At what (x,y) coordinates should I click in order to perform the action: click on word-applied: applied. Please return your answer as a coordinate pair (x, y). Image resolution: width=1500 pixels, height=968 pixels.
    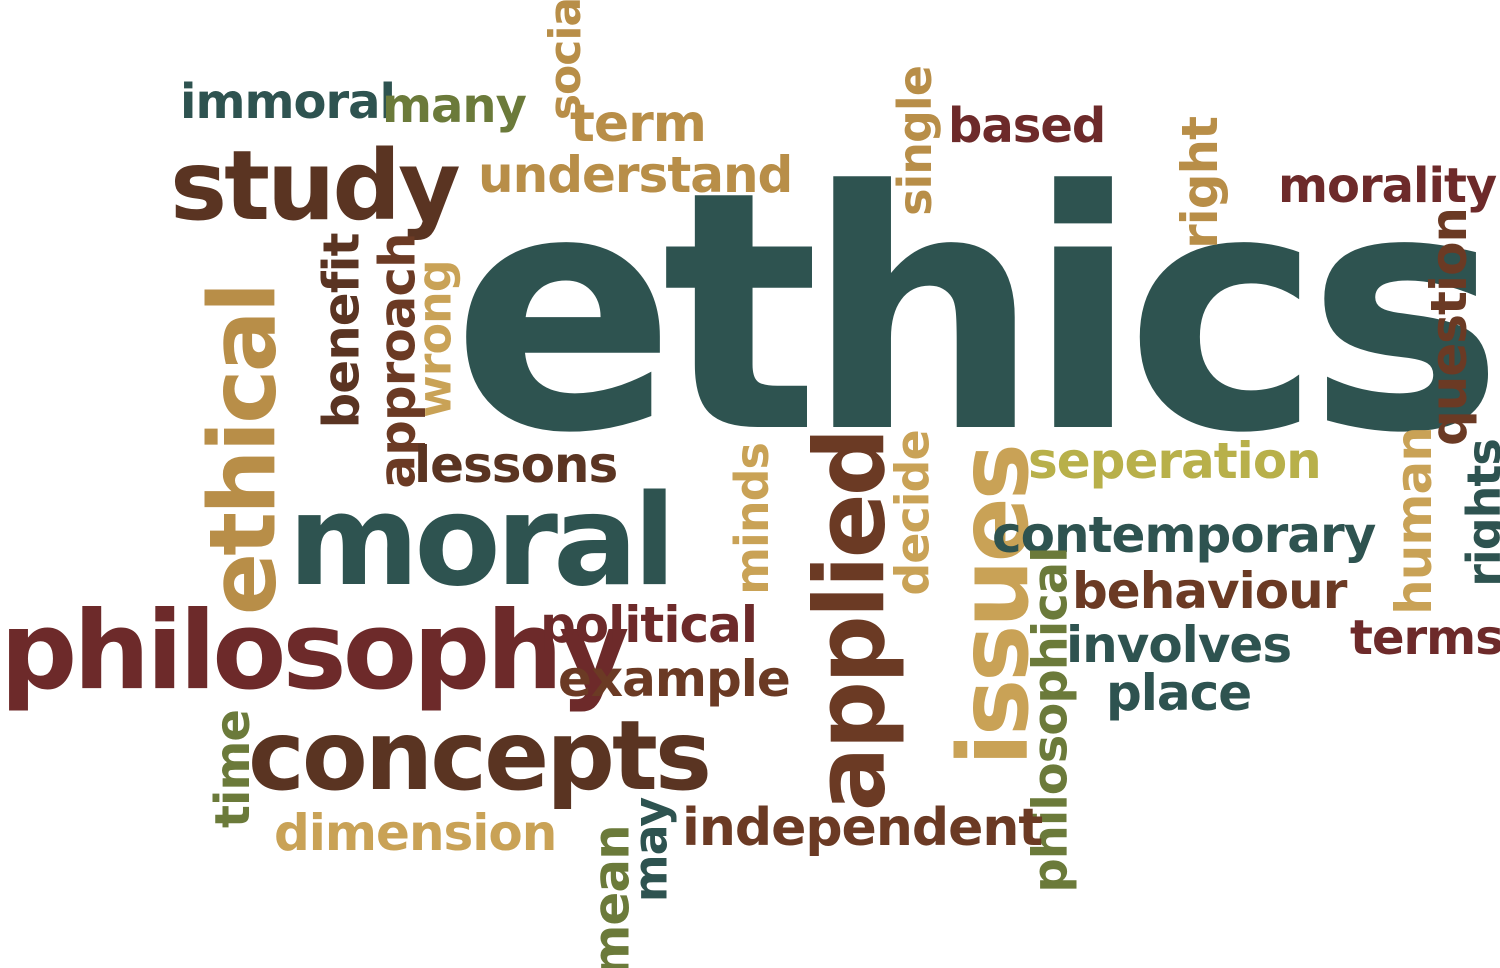
    Looking at the image, I should click on (850, 621).